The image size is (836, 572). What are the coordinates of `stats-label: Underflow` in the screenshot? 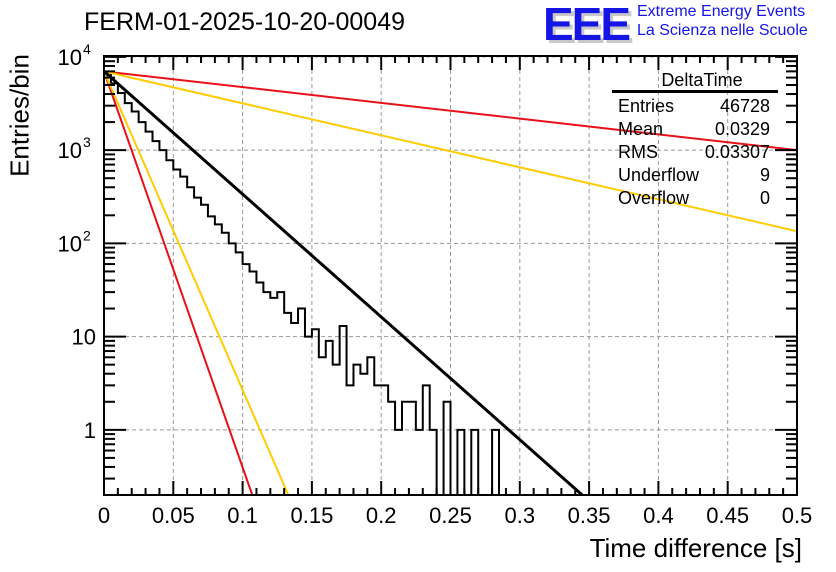 It's located at (659, 175).